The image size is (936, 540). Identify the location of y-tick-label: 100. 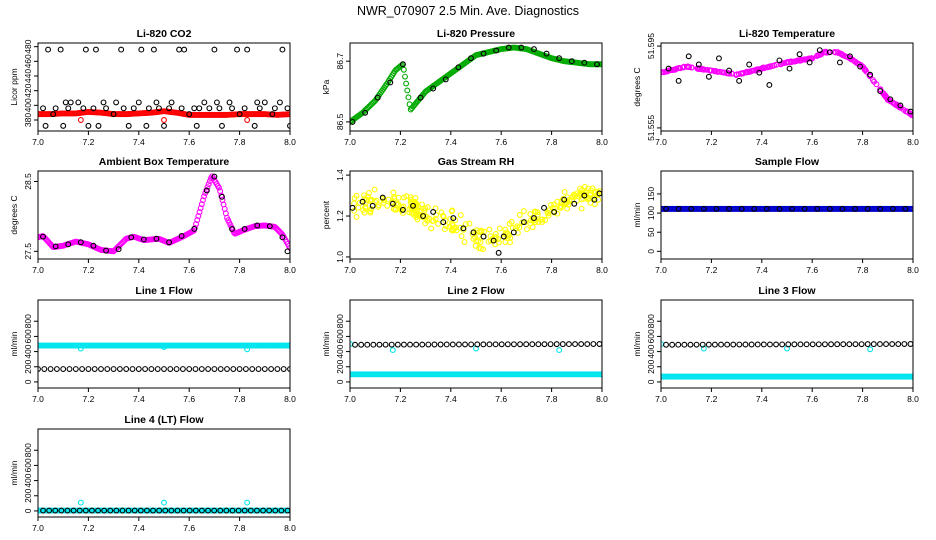
(651, 213).